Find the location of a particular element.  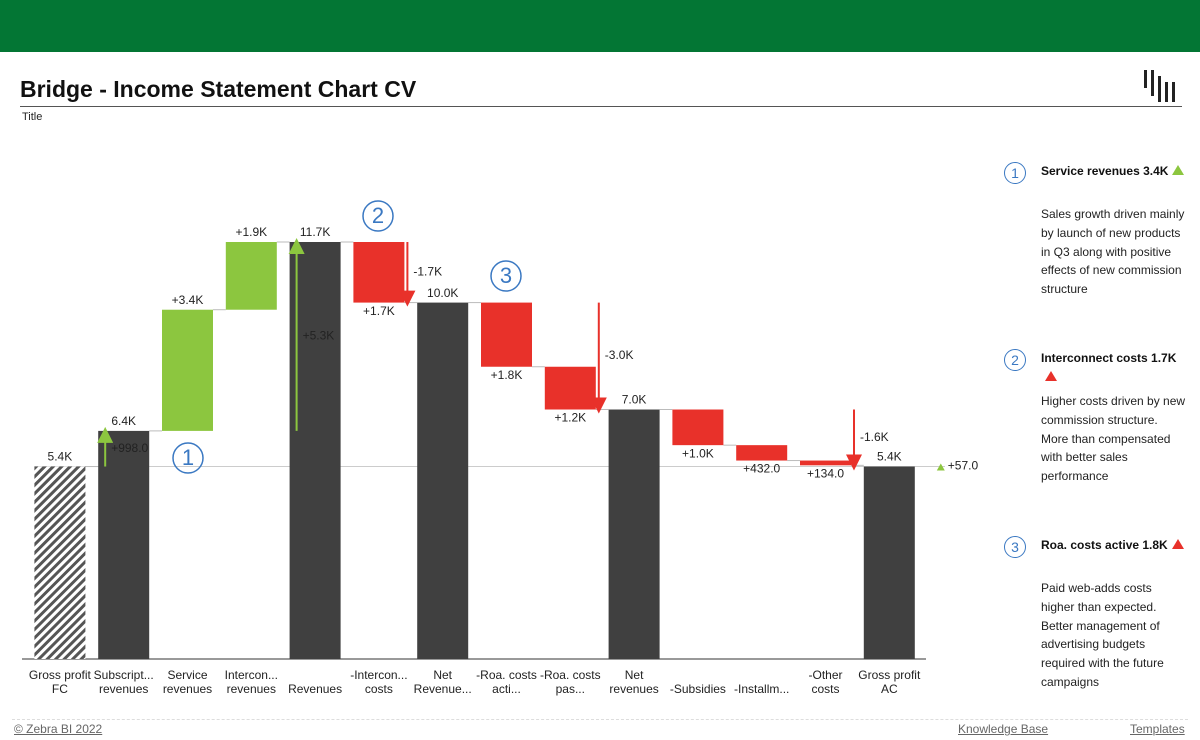

x-tick-label: Gross profit FC is located at coordinates (60, 681).